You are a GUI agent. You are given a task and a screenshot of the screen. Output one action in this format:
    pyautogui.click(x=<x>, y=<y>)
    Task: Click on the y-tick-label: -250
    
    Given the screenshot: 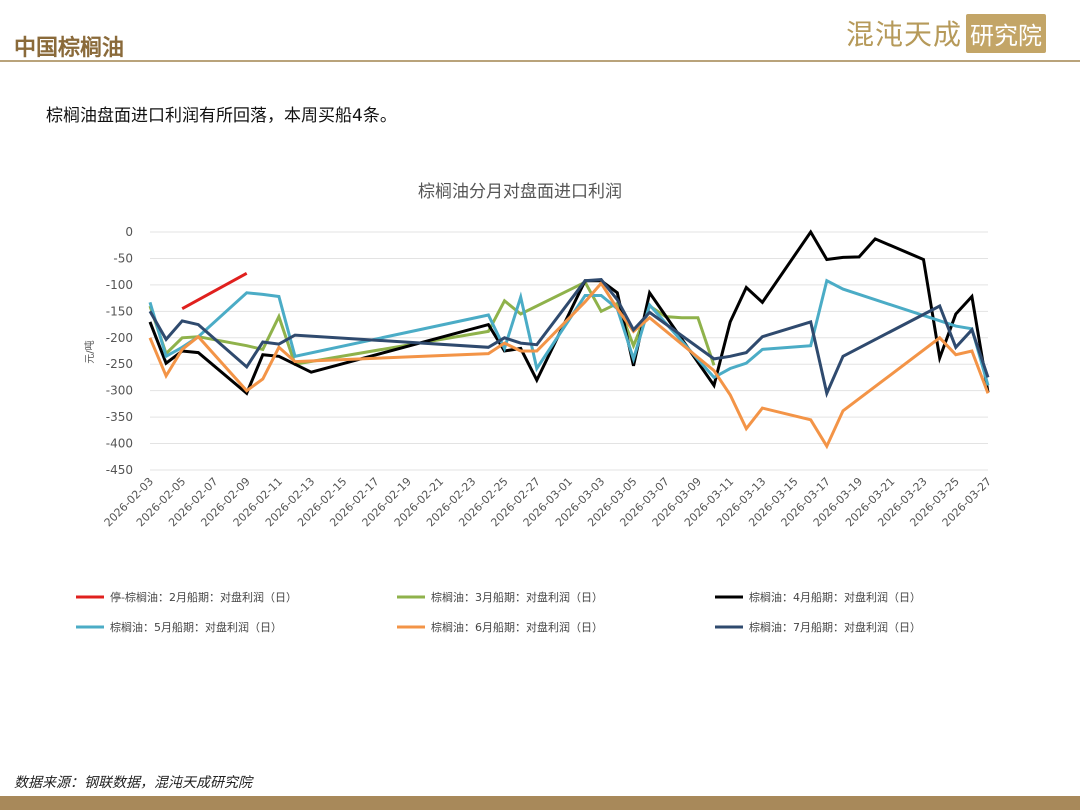 What is the action you would take?
    pyautogui.click(x=119, y=364)
    